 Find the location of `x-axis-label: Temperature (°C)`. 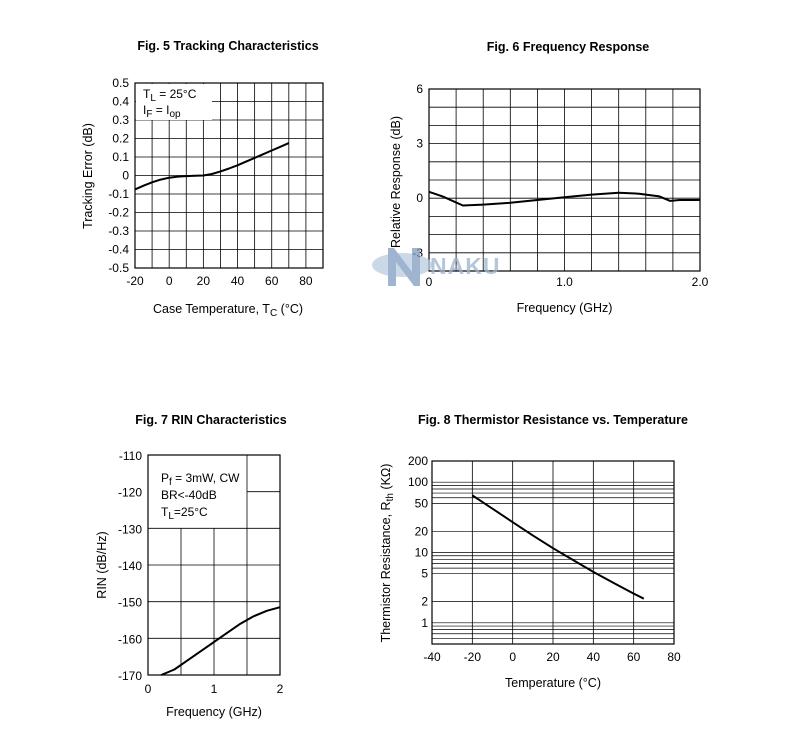

x-axis-label: Temperature (°C) is located at coordinates (553, 683).